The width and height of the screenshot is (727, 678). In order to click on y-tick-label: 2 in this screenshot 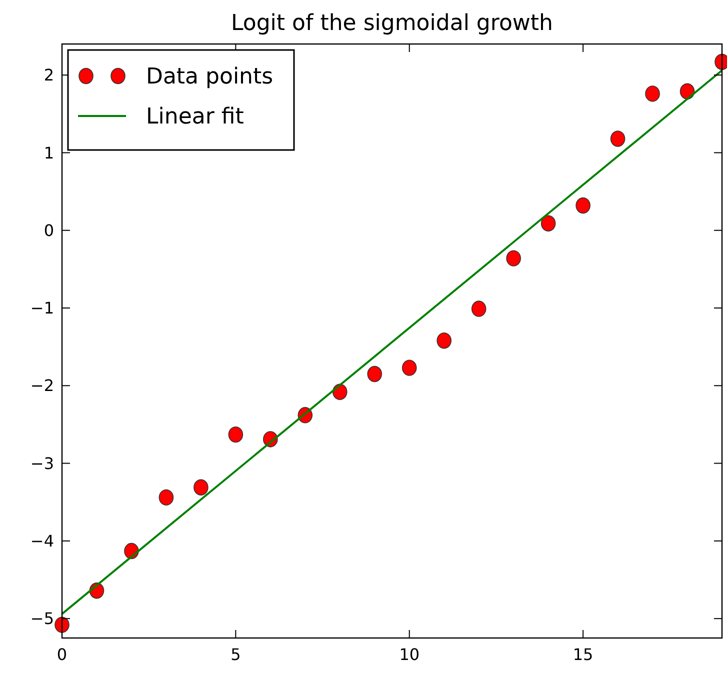, I will do `click(49, 75)`.